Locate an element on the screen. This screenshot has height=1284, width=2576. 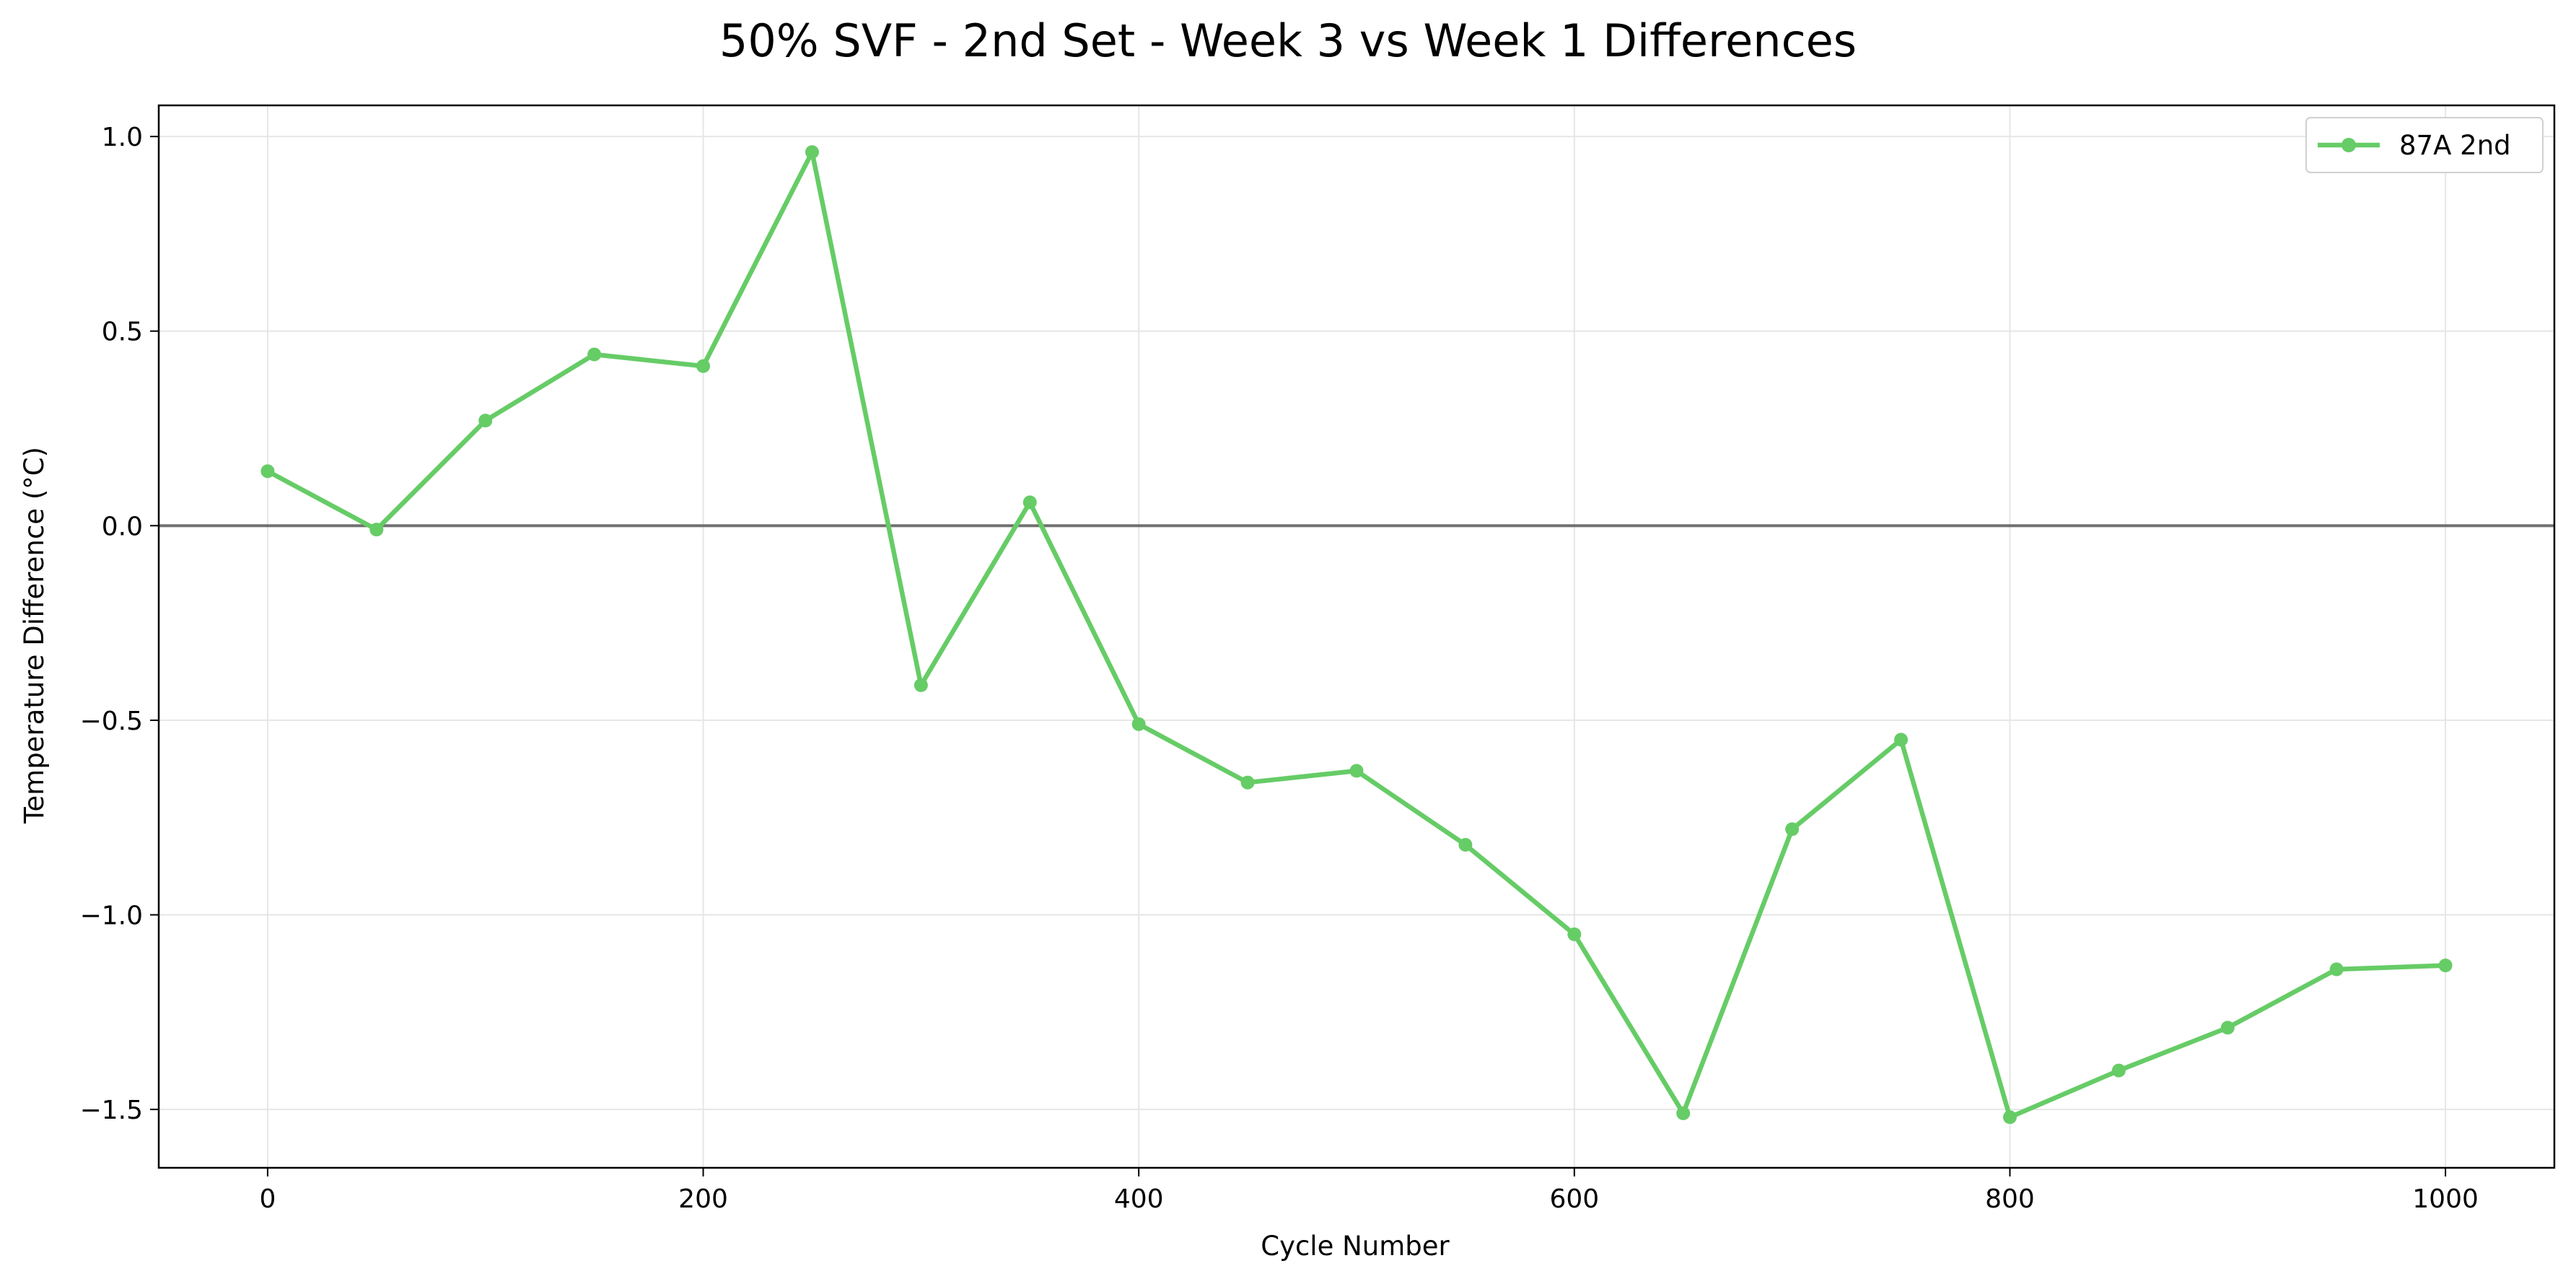
y-tick-label: 0.5 is located at coordinates (122, 332).